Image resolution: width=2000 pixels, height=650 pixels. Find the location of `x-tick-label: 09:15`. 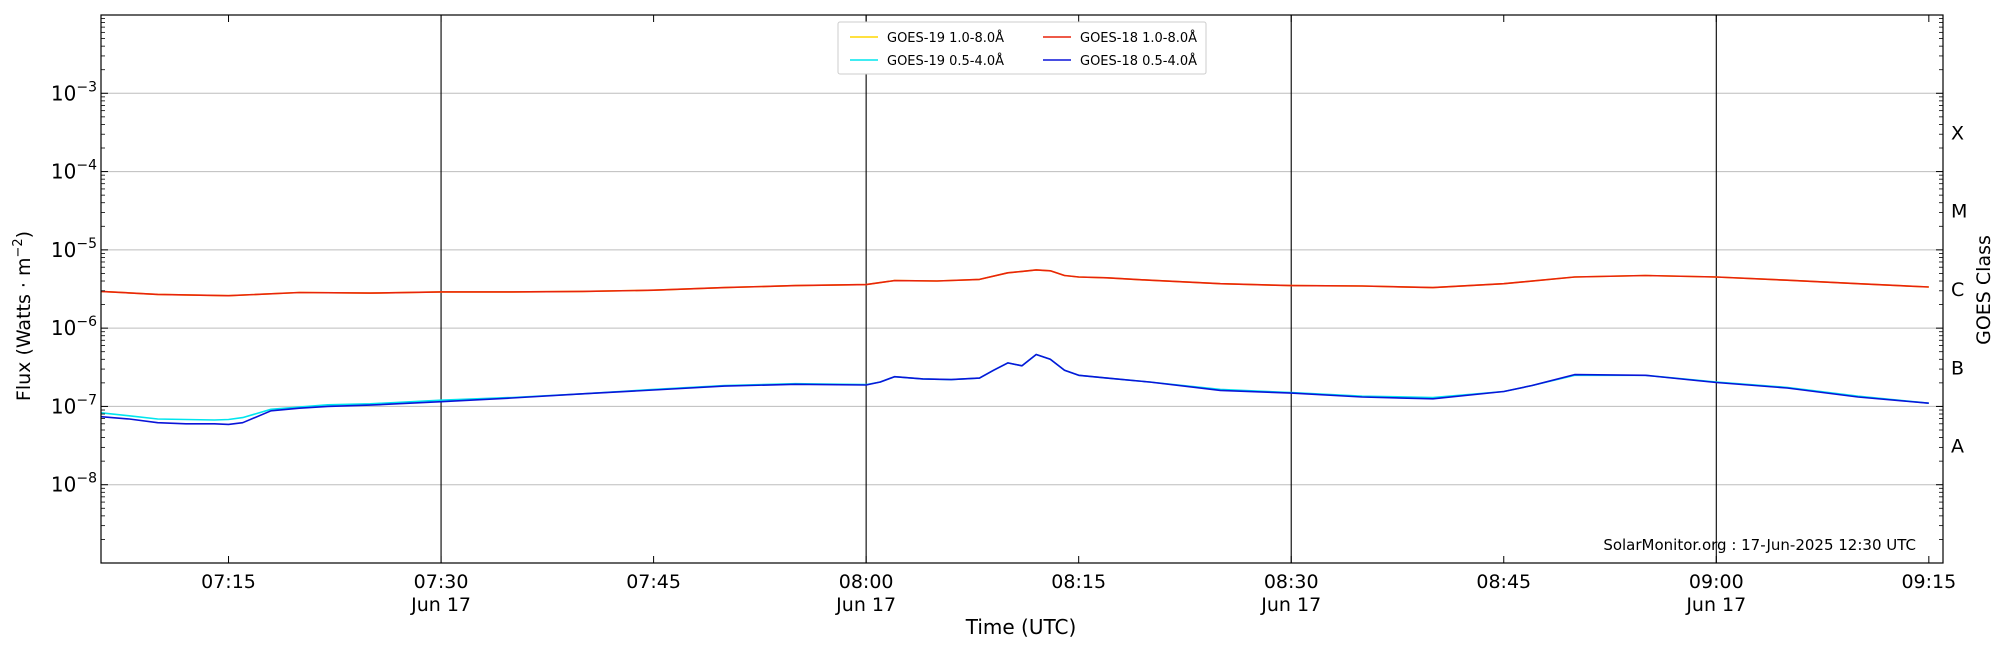

x-tick-label: 09:15 is located at coordinates (1928, 582).